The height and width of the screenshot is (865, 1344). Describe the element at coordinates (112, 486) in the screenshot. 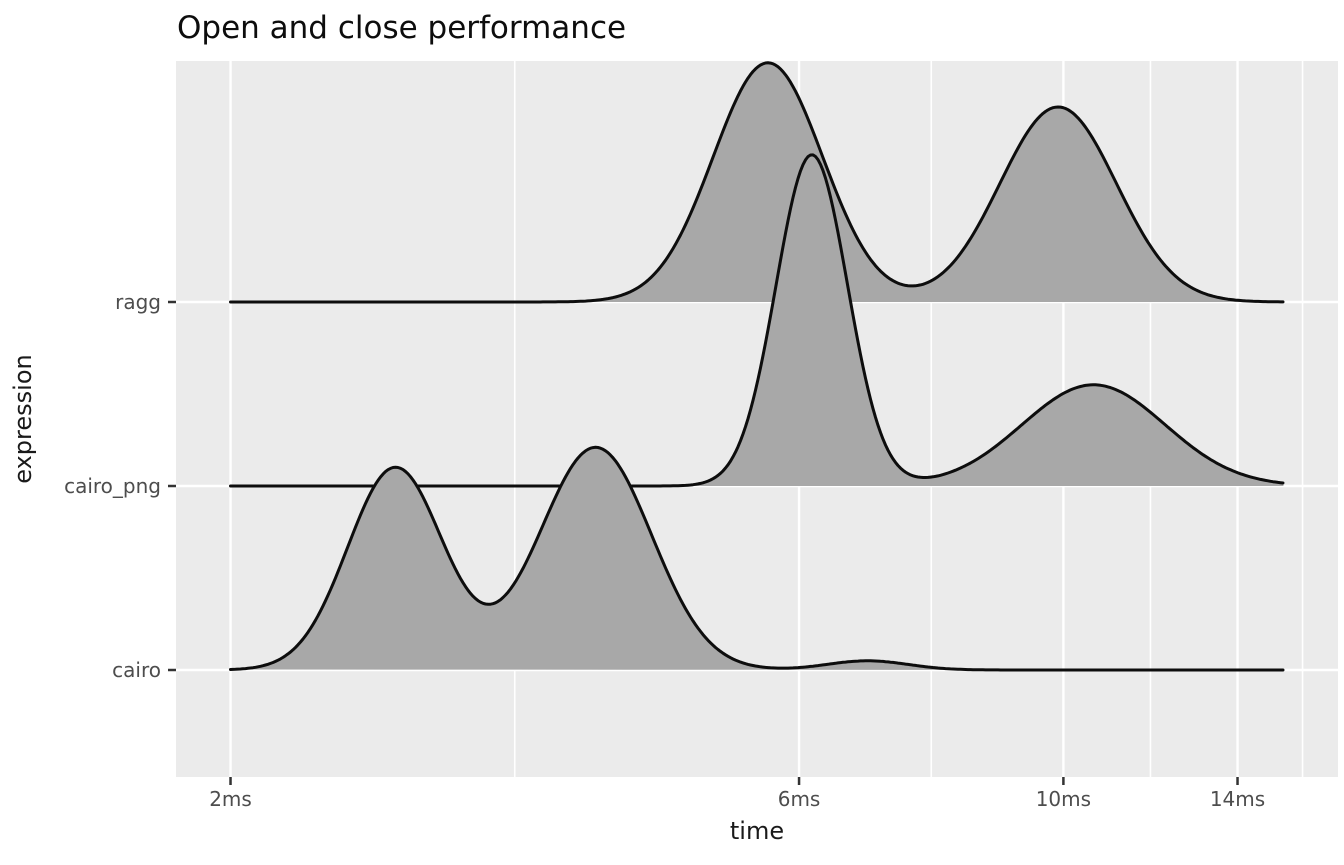

I see `y-tick-label-cairo-png: cairo_png` at that location.